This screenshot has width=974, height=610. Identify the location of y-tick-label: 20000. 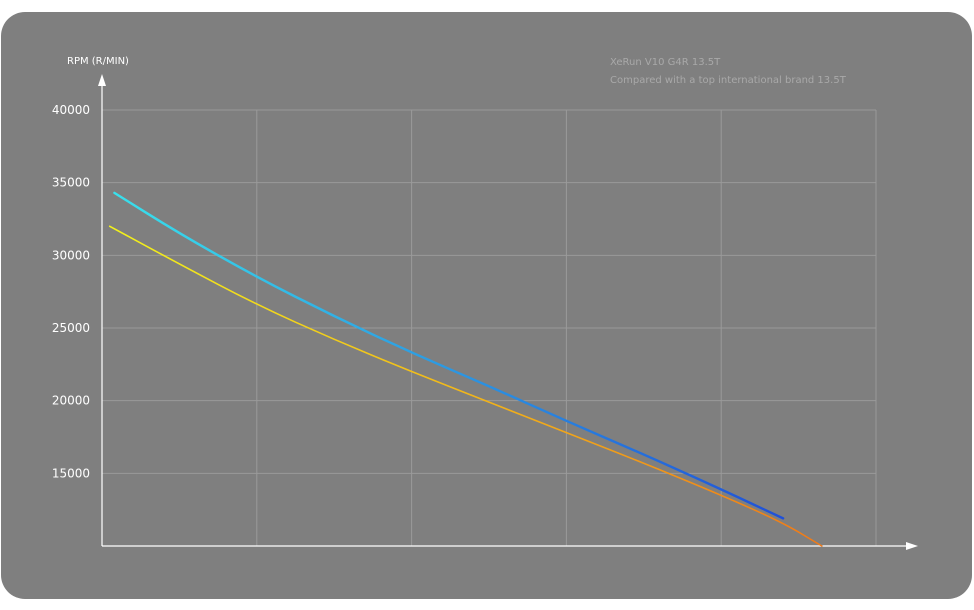
(71, 401).